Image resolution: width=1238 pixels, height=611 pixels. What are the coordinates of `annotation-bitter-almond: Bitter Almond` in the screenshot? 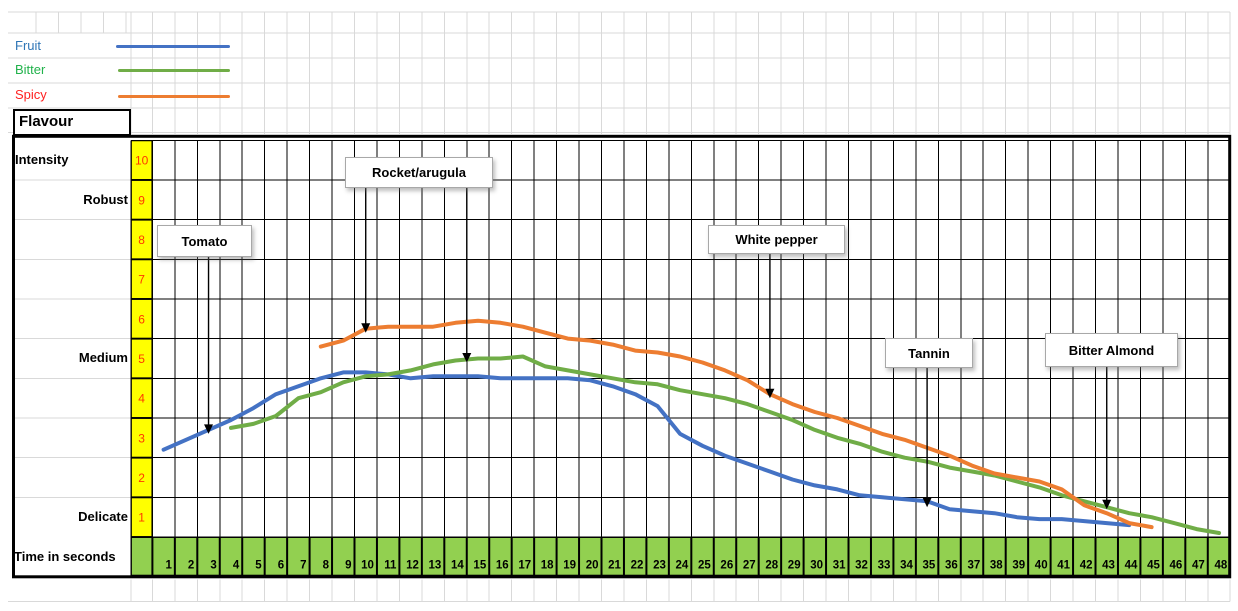 It's located at (1111, 350).